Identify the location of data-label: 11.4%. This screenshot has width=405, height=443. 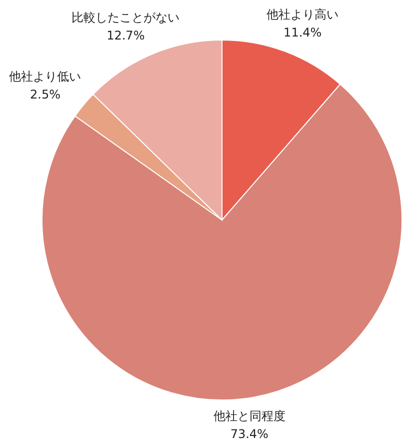
(303, 32).